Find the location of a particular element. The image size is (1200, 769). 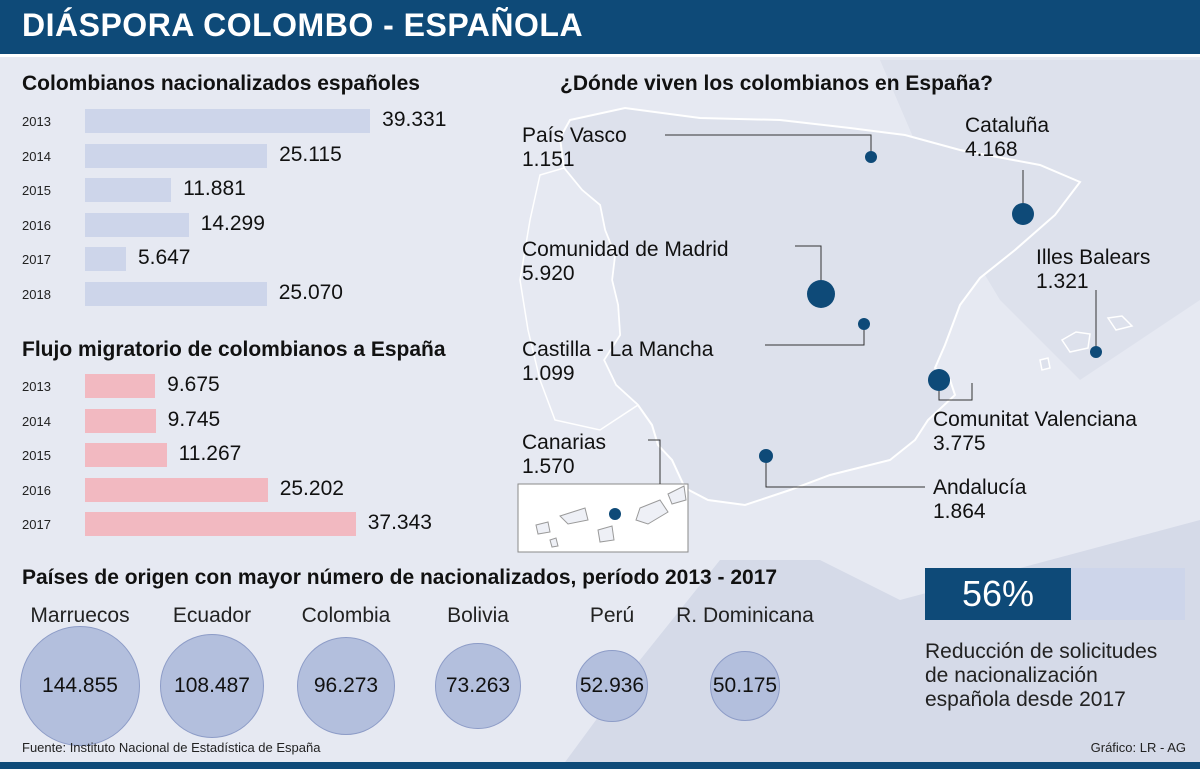

map-point-name: País Vasco is located at coordinates (574, 135).